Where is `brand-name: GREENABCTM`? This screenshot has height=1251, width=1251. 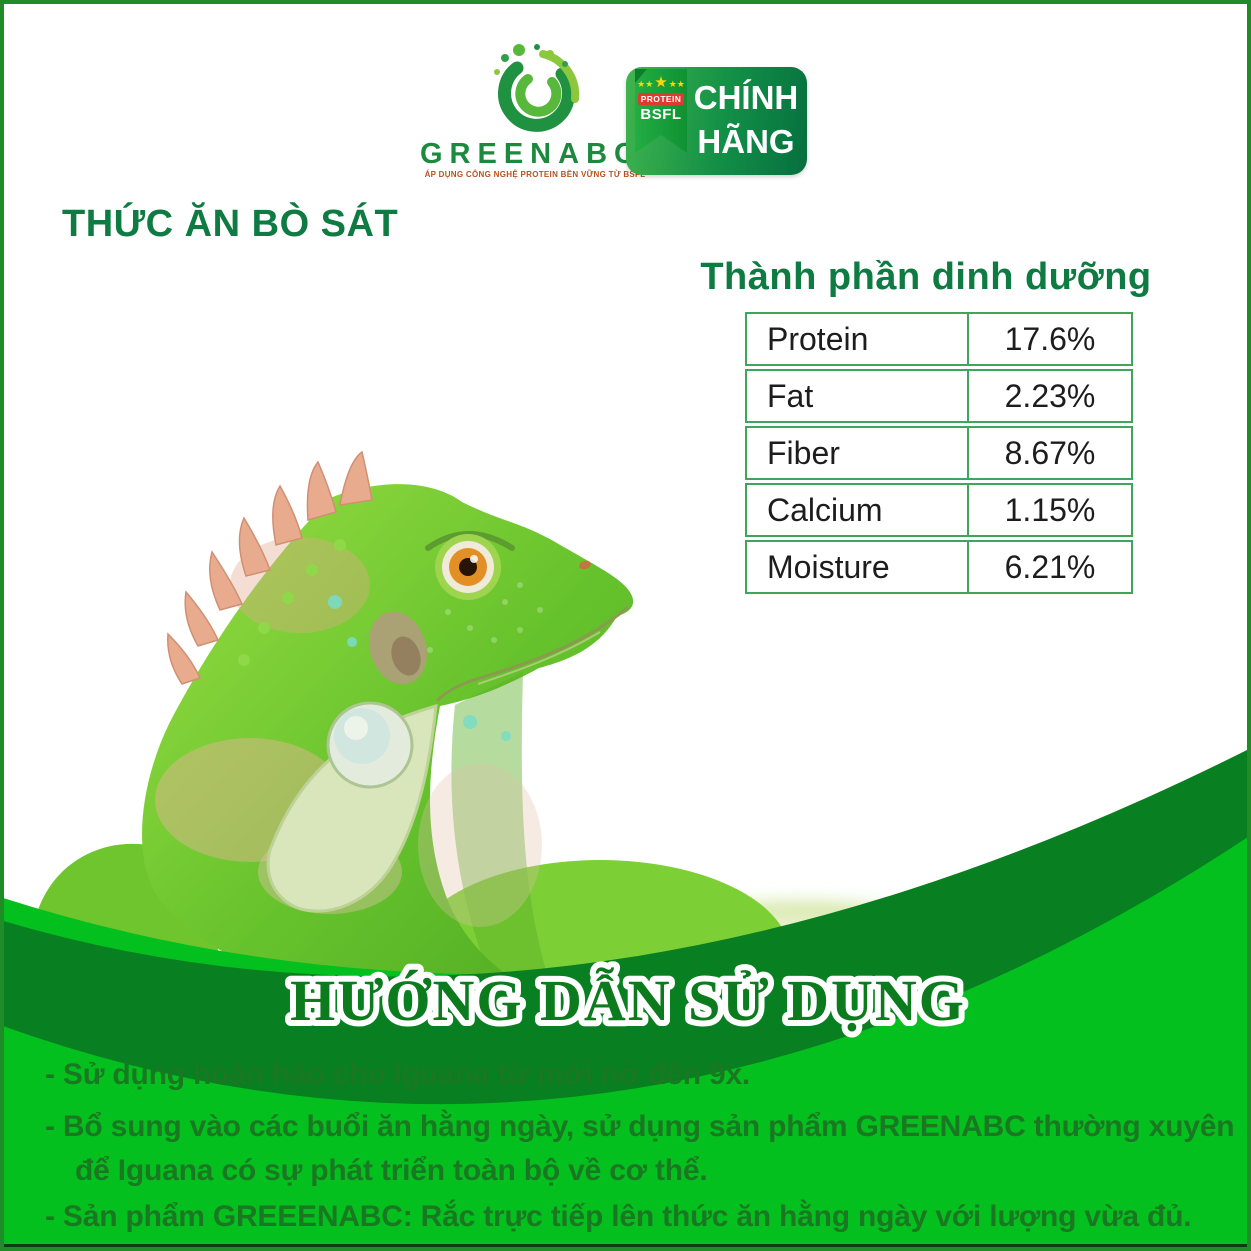
brand-name: GREENABCTM is located at coordinates (539, 154).